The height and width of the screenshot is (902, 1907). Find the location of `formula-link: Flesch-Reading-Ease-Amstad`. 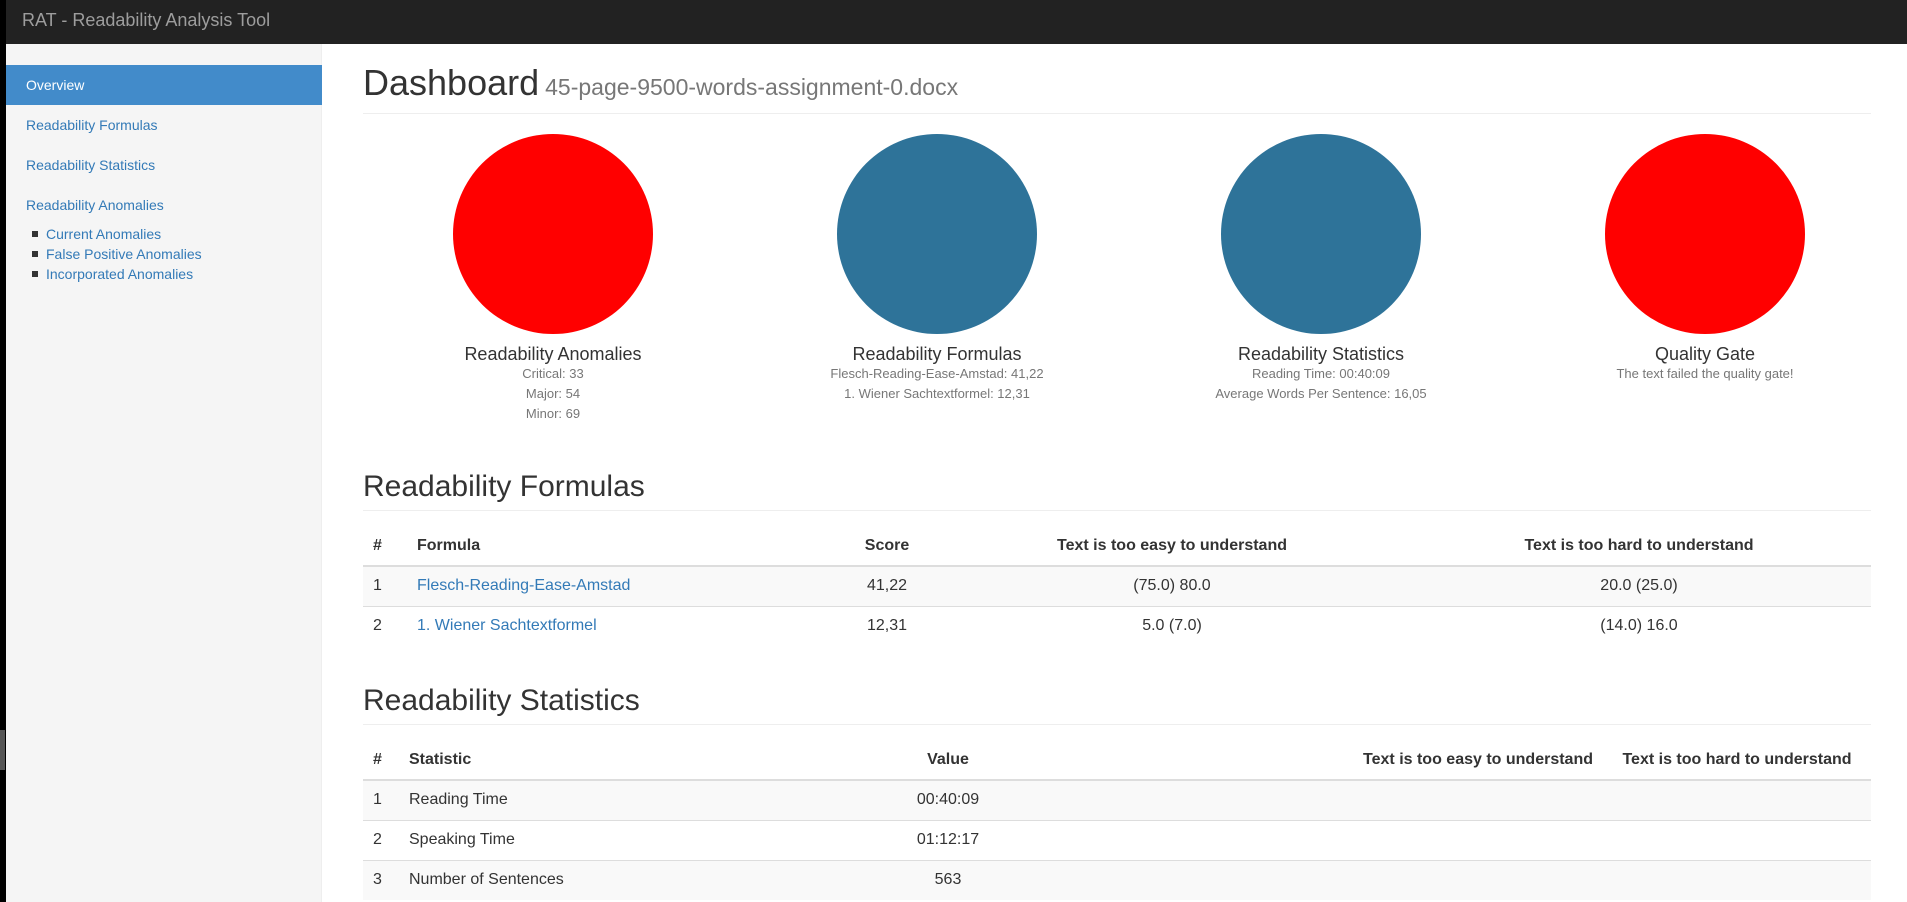

formula-link: Flesch-Reading-Ease-Amstad is located at coordinates (524, 586).